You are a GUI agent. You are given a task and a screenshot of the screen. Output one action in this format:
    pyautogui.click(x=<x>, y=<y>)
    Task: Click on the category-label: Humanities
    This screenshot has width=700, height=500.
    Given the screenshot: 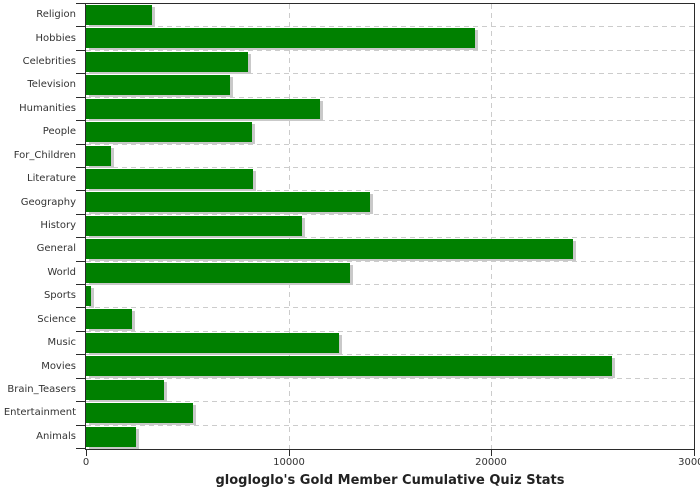 What is the action you would take?
    pyautogui.click(x=47, y=108)
    